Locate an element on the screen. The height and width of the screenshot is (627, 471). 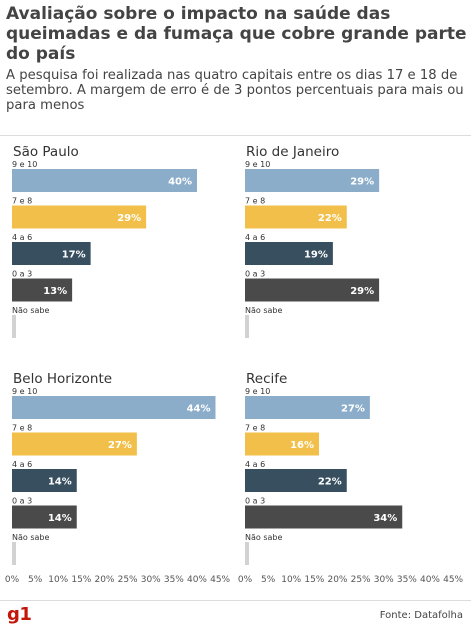
category-label-belo-horizonte-0-a-3: 0 a 3 is located at coordinates (22, 501).